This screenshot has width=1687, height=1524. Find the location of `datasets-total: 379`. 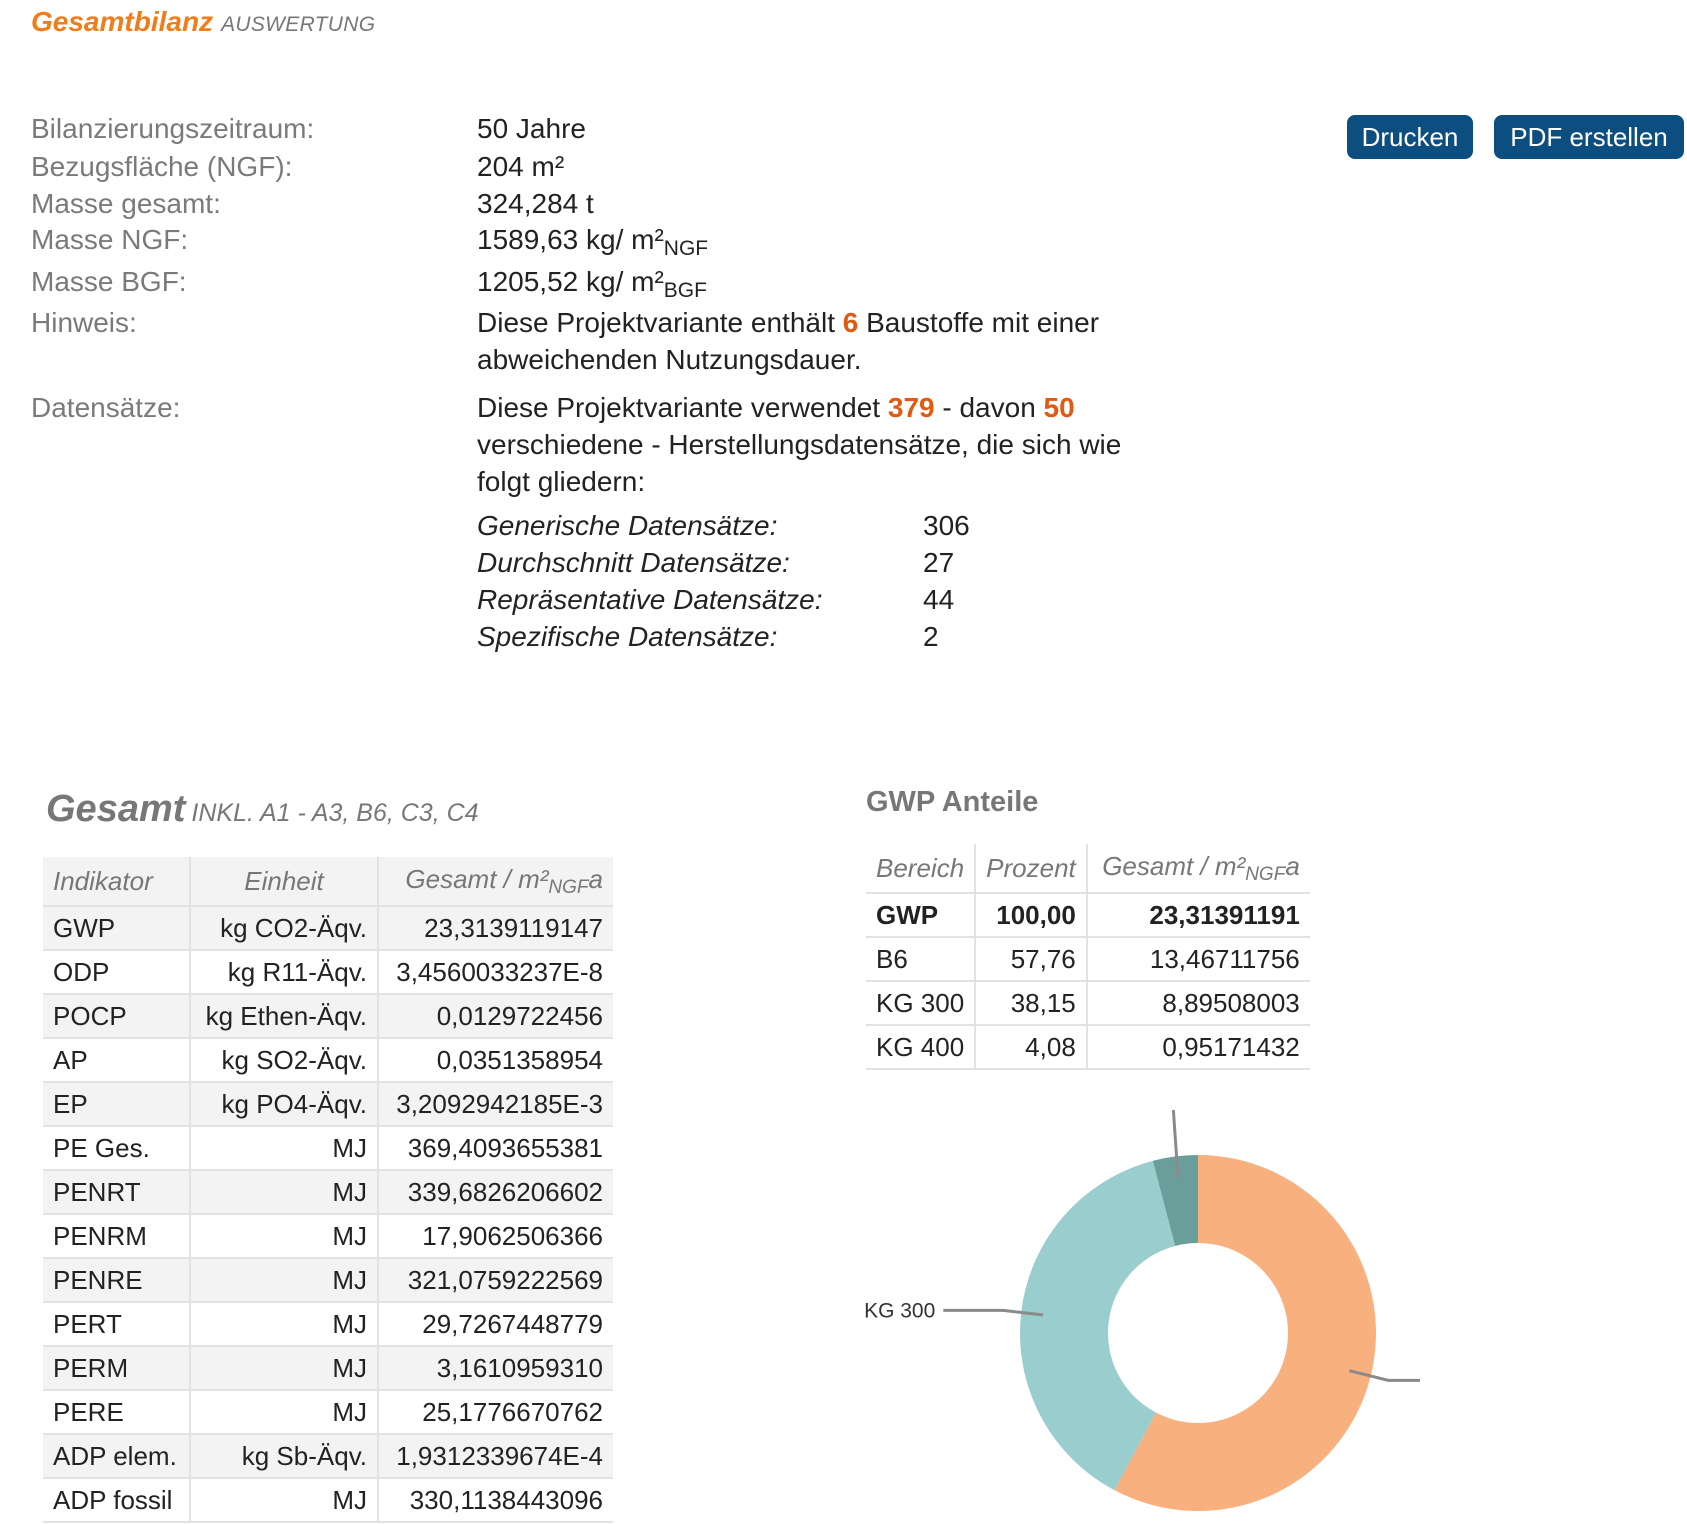

datasets-total: 379 is located at coordinates (911, 407).